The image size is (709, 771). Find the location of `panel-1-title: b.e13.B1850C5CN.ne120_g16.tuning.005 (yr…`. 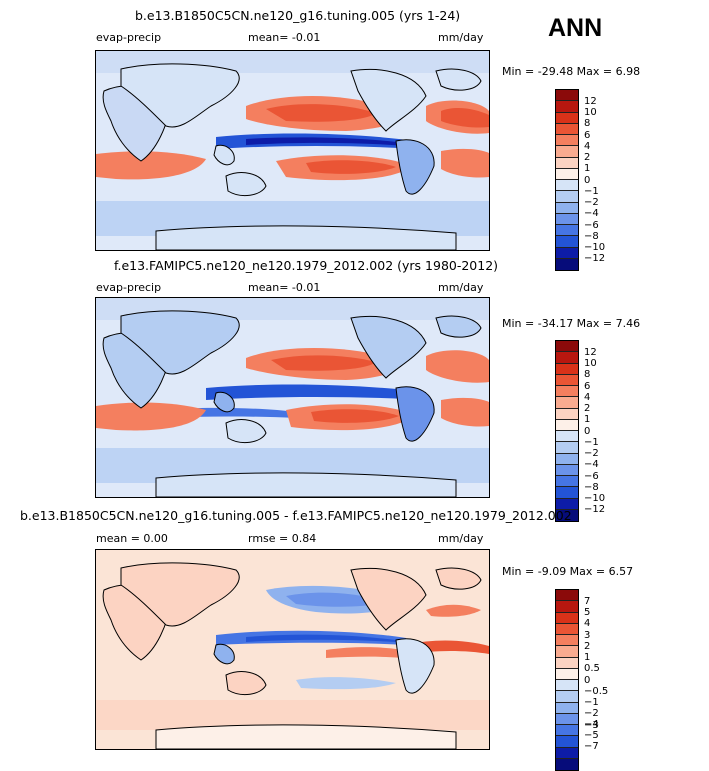

panel-1-title: b.e13.B1850C5CN.ne120_g16.tuning.005 (yr… is located at coordinates (298, 15).